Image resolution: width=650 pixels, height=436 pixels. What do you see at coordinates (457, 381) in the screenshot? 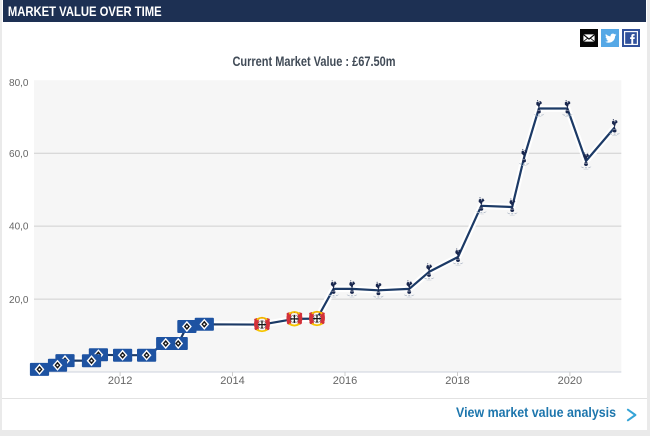
I see `svg-text: 2018` at bounding box center [457, 381].